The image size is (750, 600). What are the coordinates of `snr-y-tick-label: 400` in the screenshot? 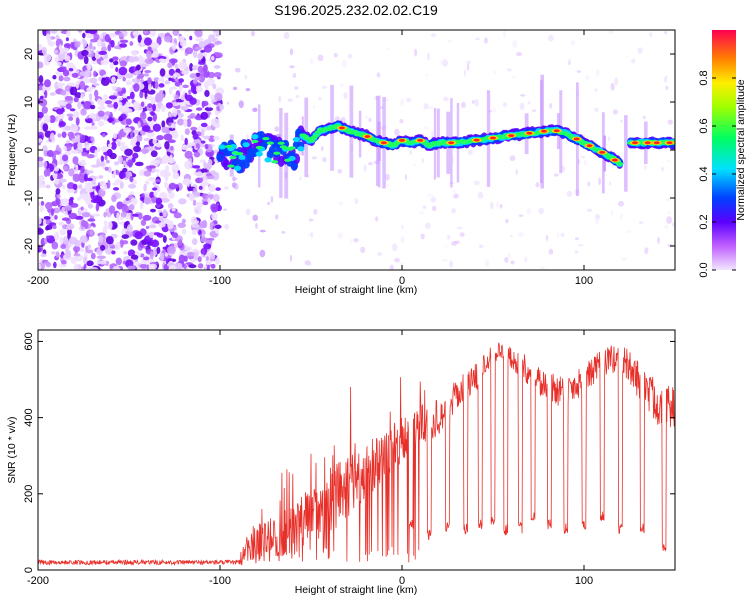 It's located at (29, 417).